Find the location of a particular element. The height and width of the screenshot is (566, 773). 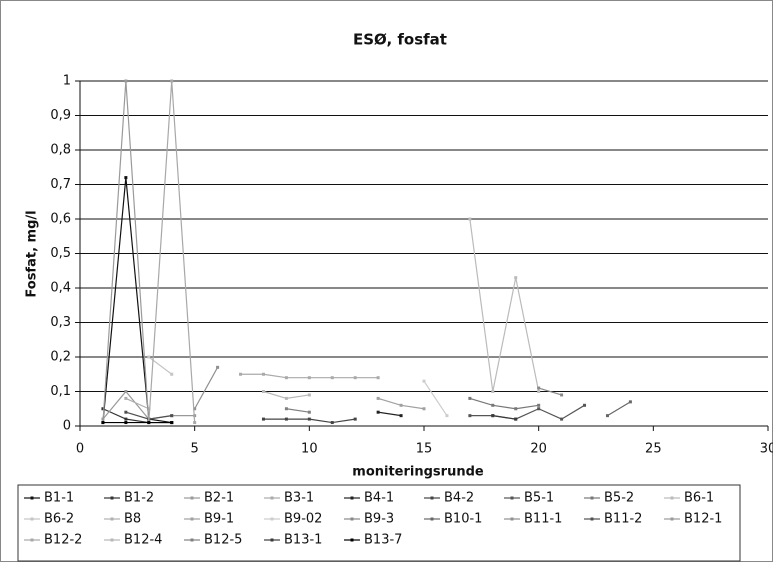

legend-frame is located at coordinates (379, 523).